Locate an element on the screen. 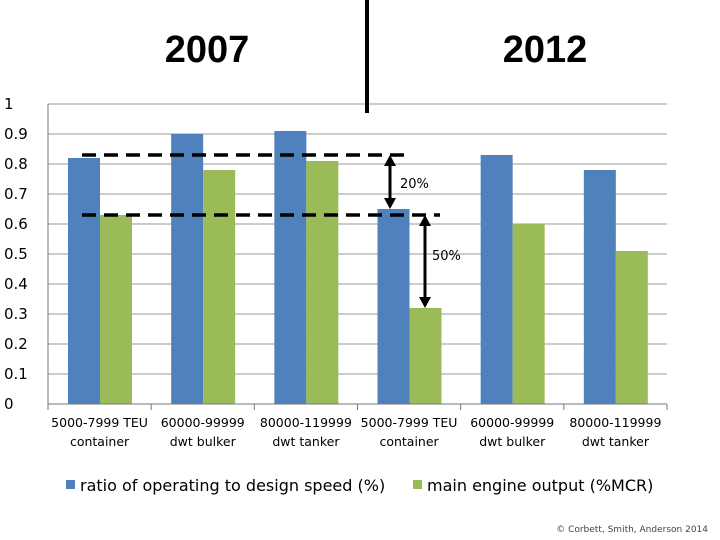 The image size is (720, 540). credit-text: © Corbett, Smith, Anderson 2014 is located at coordinates (632, 530).